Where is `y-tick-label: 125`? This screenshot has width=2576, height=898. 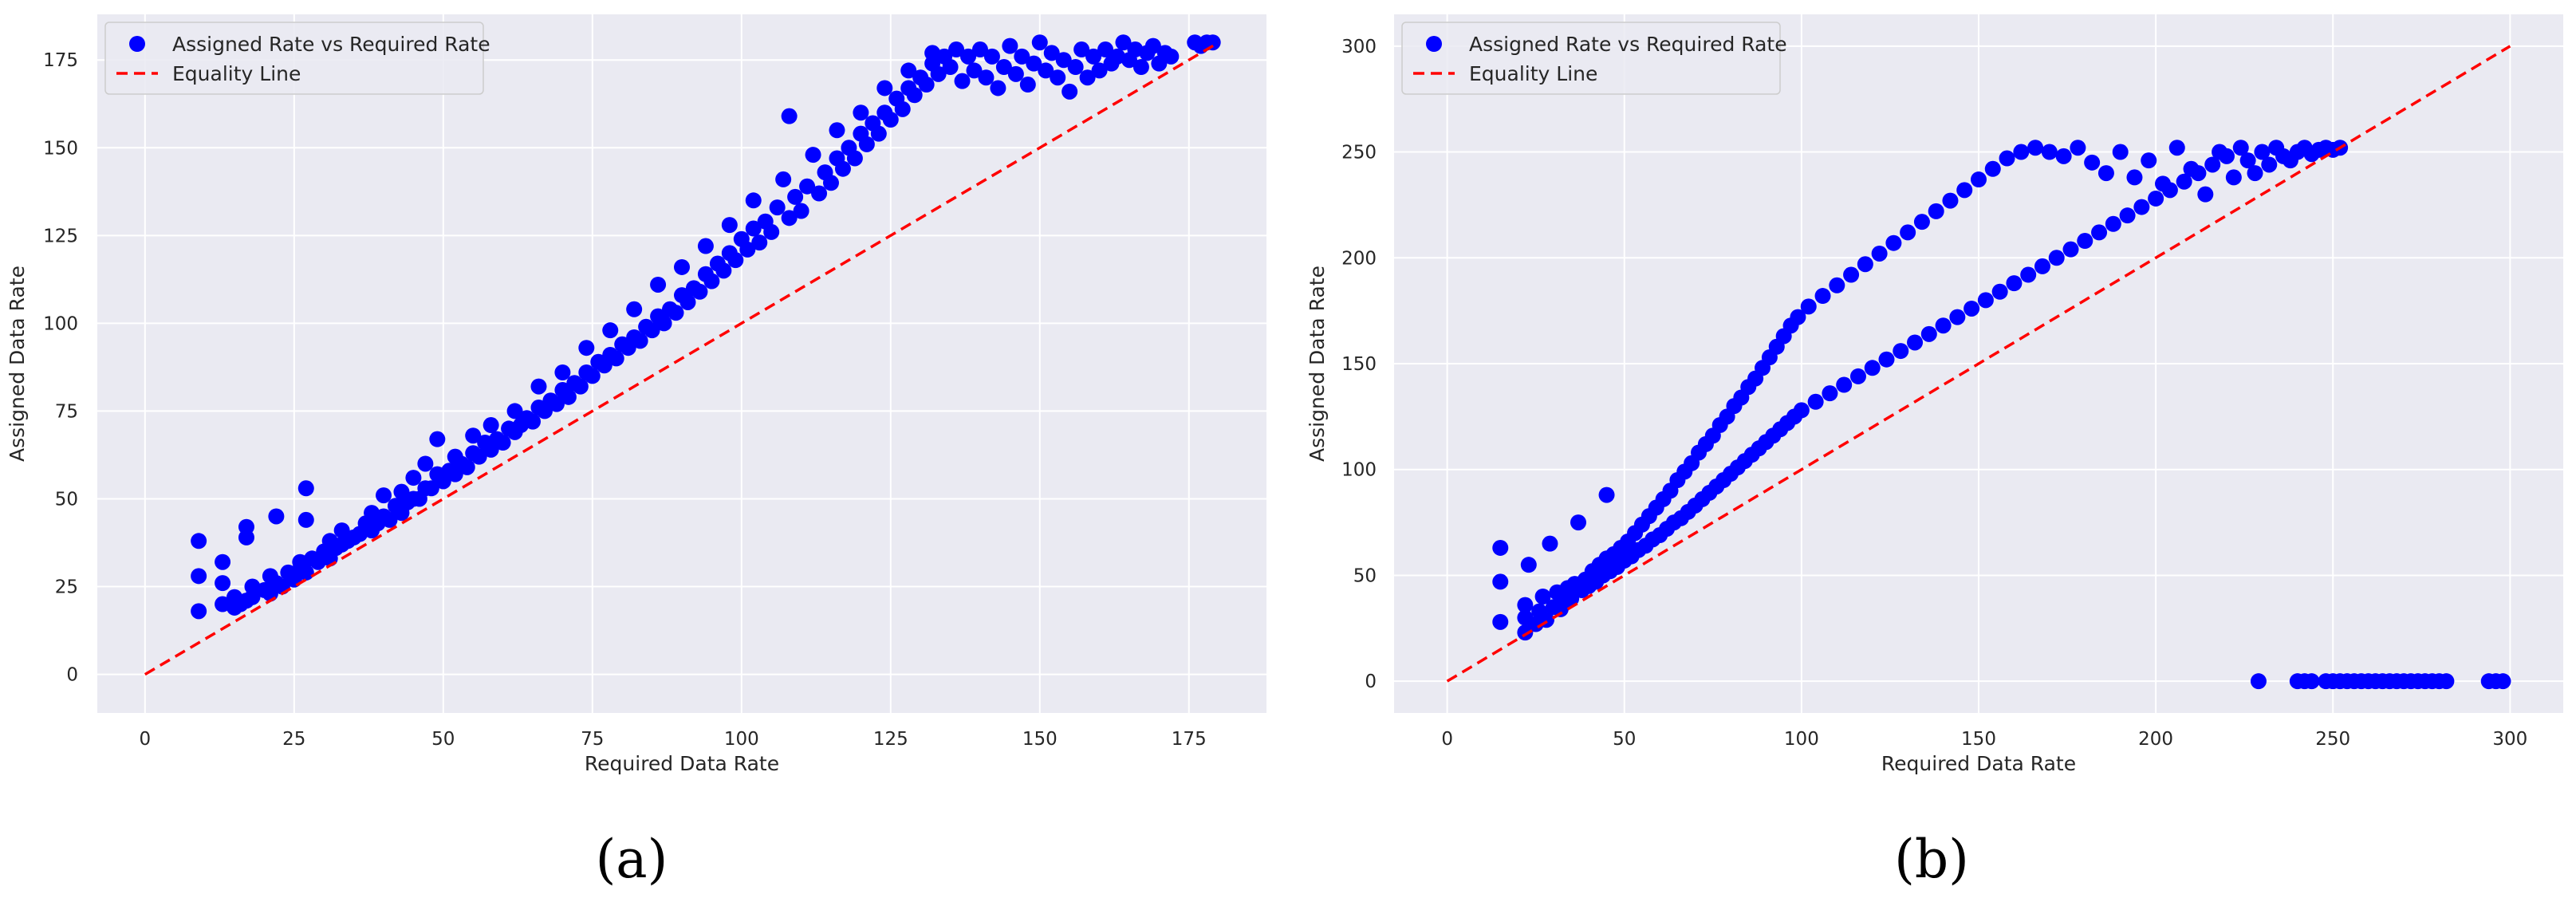 y-tick-label: 125 is located at coordinates (60, 236).